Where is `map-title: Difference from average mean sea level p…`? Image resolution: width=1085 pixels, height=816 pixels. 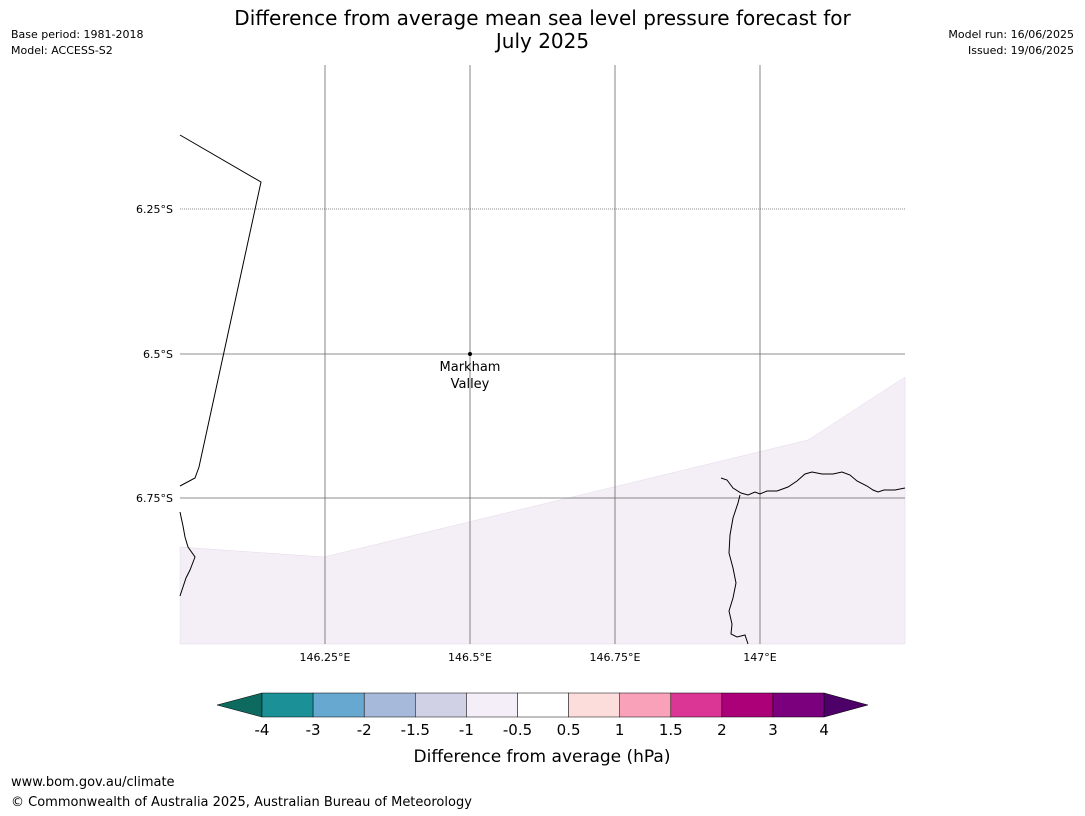 map-title: Difference from average mean sea level p… is located at coordinates (542, 30).